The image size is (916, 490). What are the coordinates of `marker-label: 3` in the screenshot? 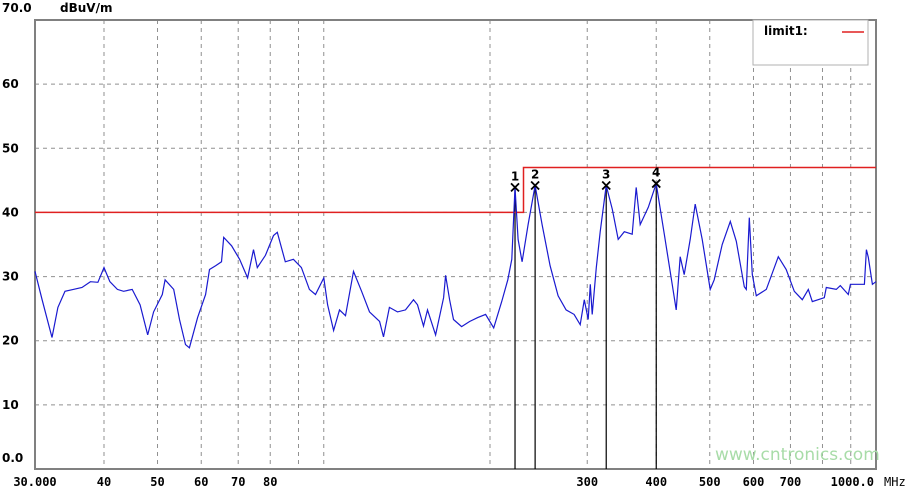 It's located at (606, 174).